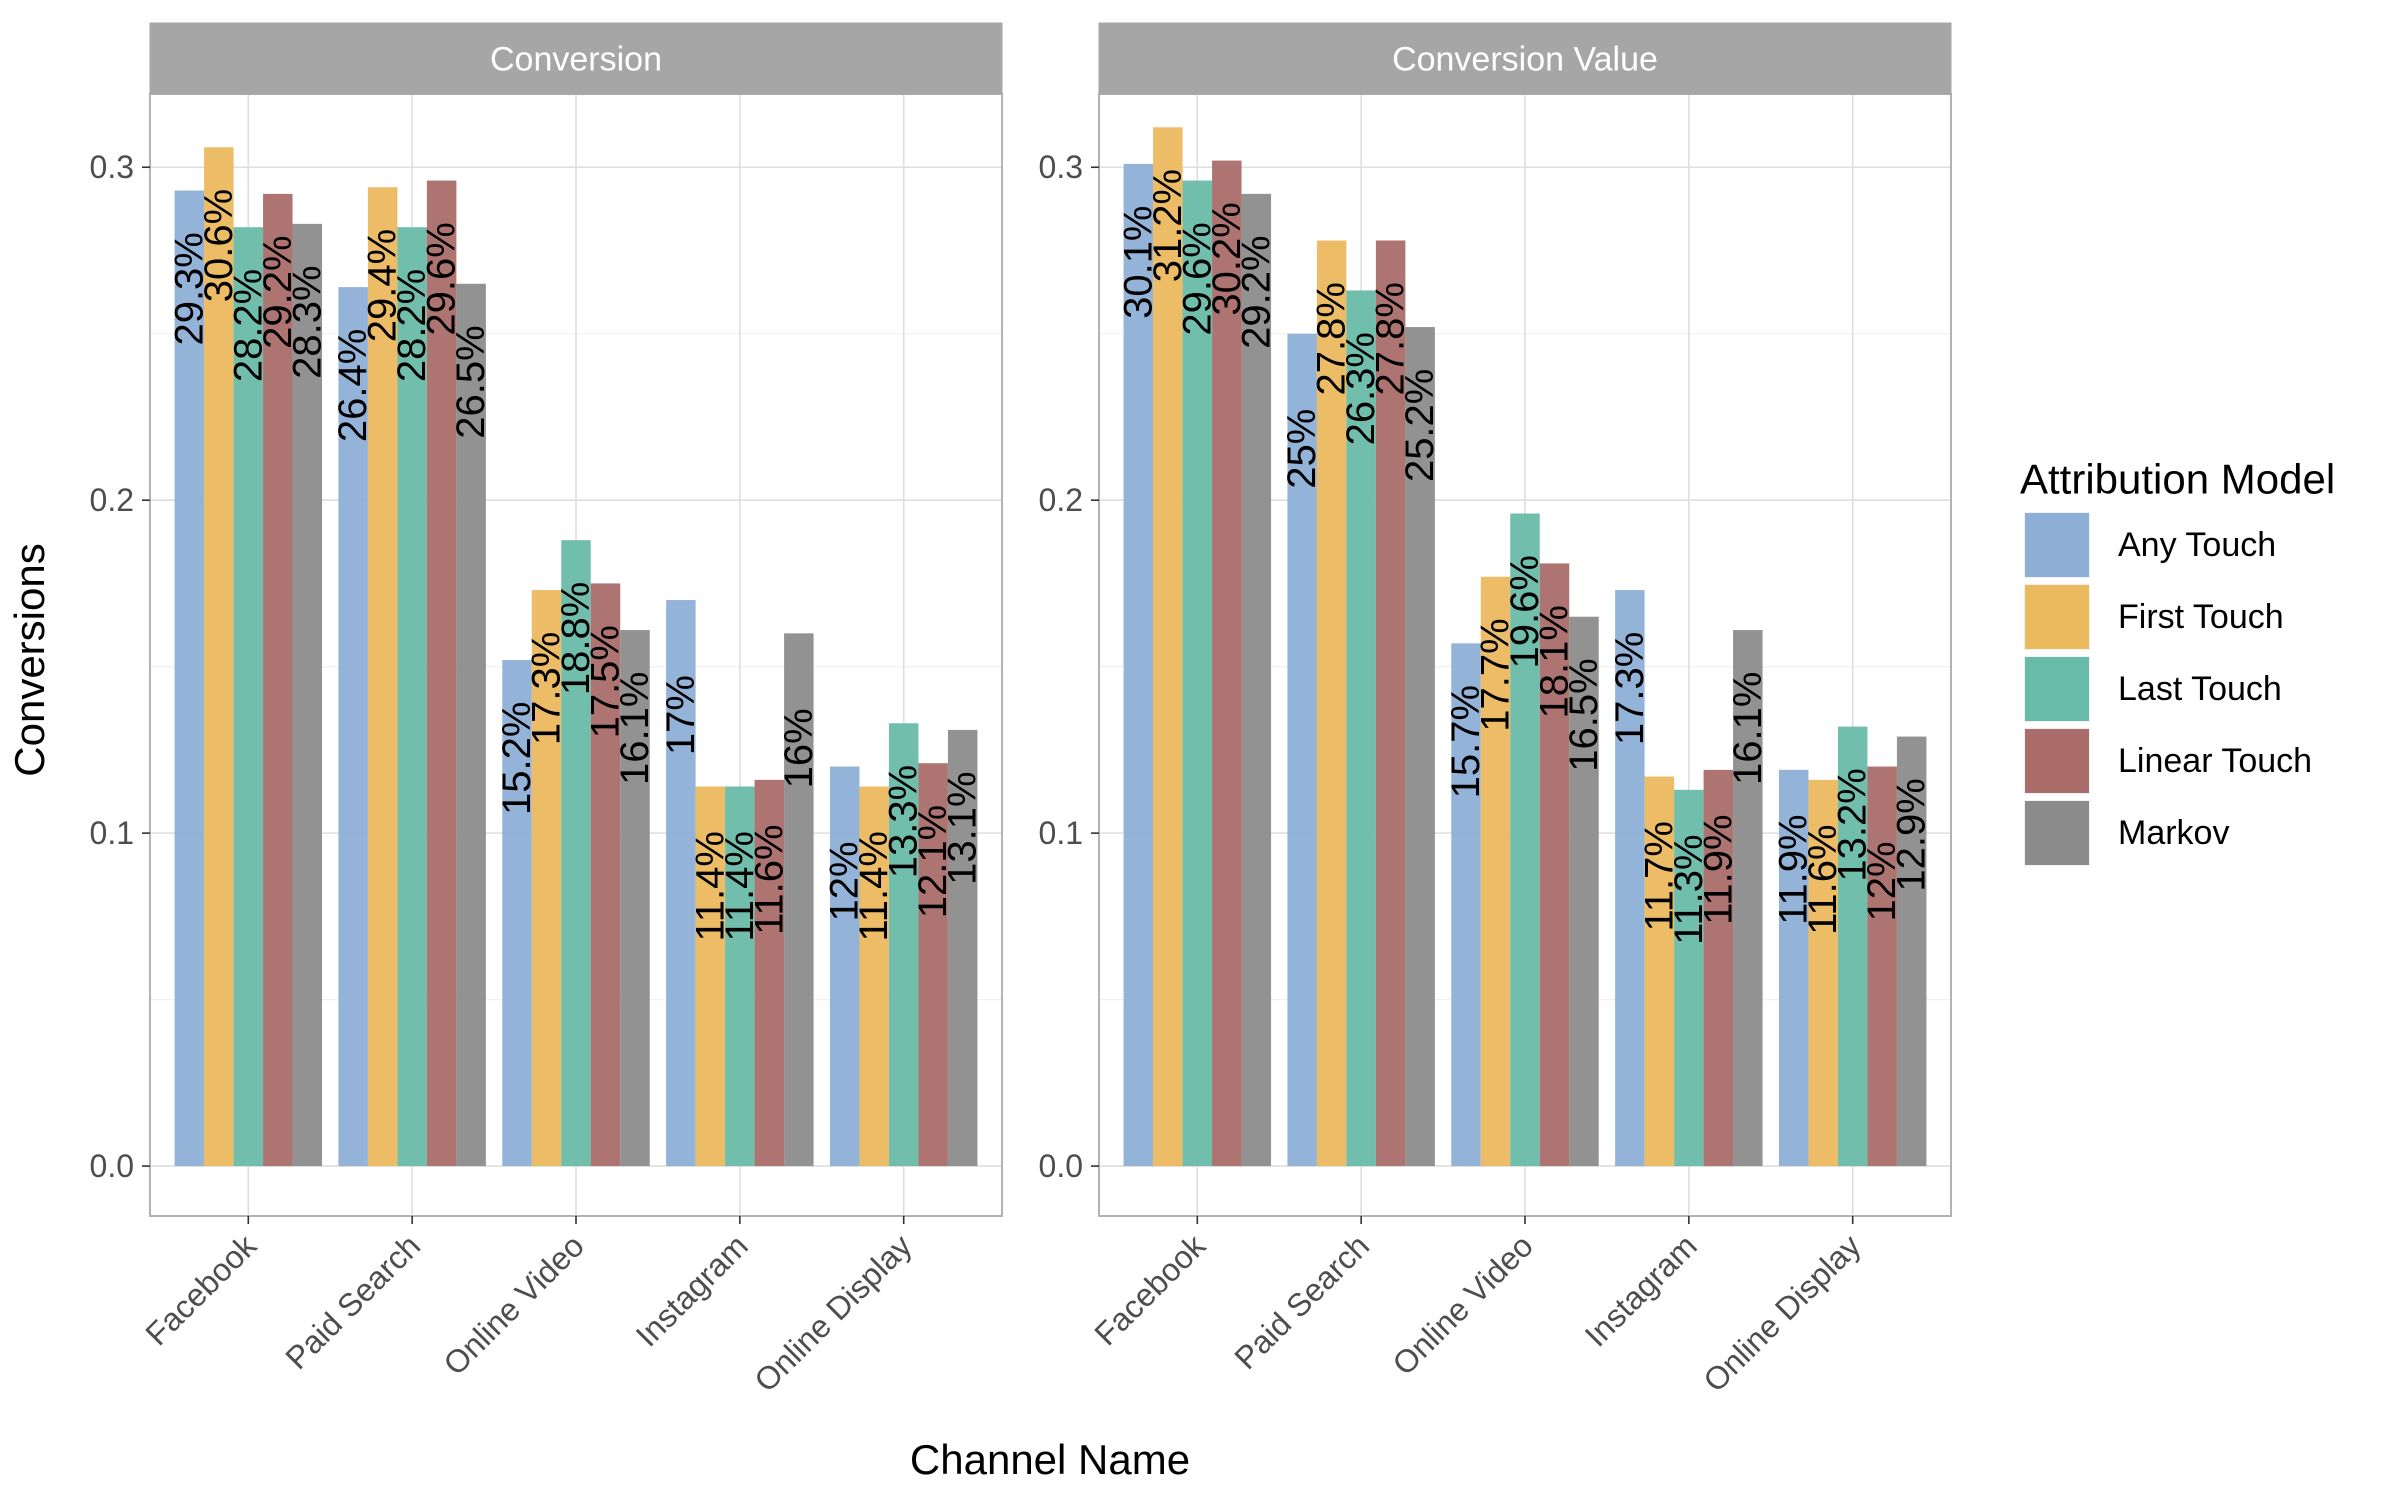 Image resolution: width=2400 pixels, height=1500 pixels. What do you see at coordinates (2177, 479) in the screenshot?
I see `legend-title: Attribution Model` at bounding box center [2177, 479].